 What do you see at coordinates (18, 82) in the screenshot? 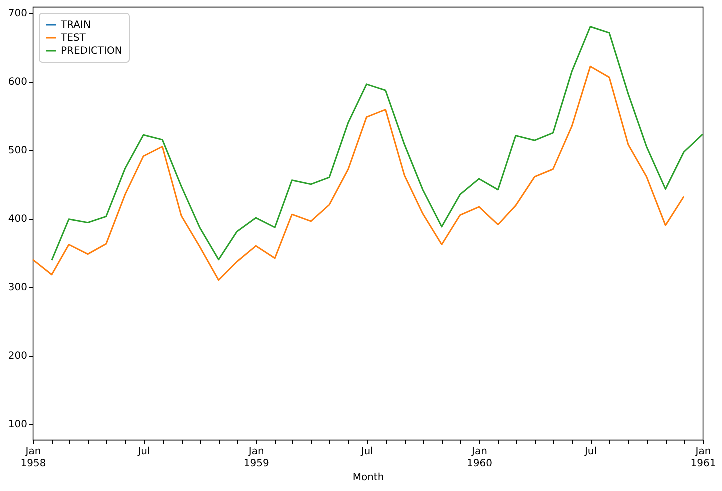
I see `y-tick-label: 600` at bounding box center [18, 82].